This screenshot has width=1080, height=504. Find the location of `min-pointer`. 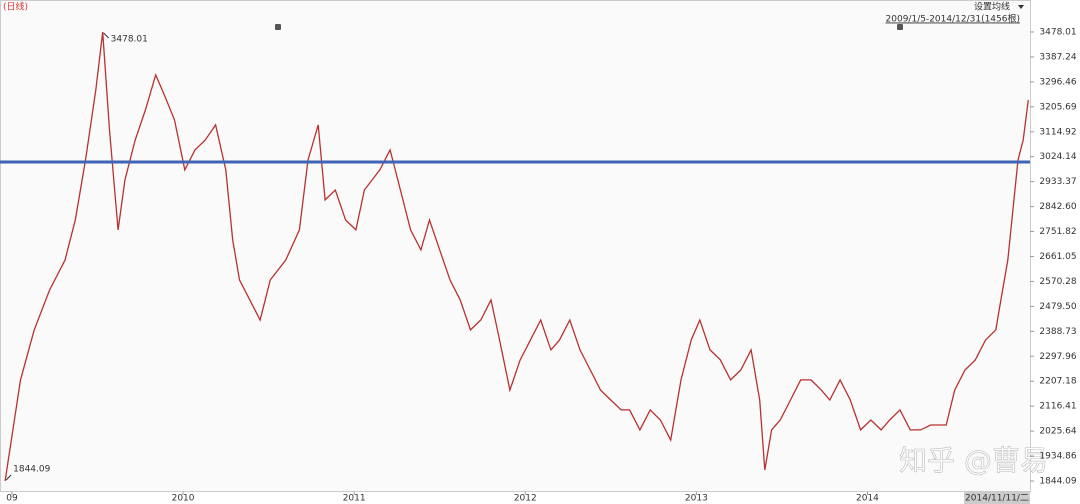

min-pointer is located at coordinates (8, 477).